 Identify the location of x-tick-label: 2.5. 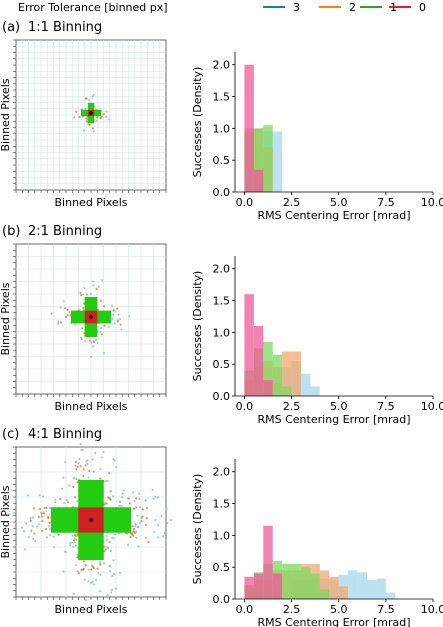
(292, 609).